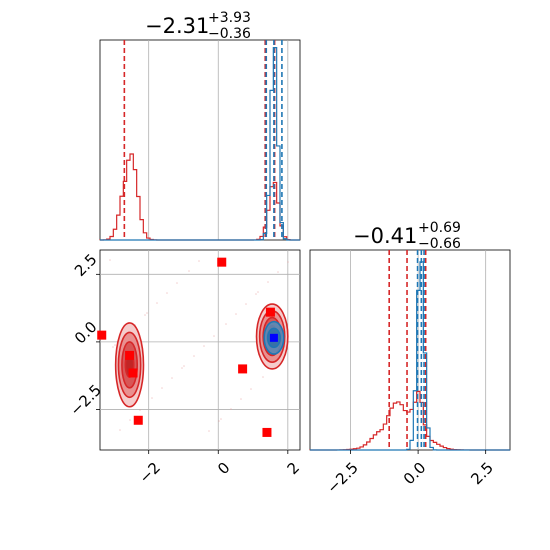  Describe the element at coordinates (342, 478) in the screenshot. I see `tick-label-x: −2.5` at that location.